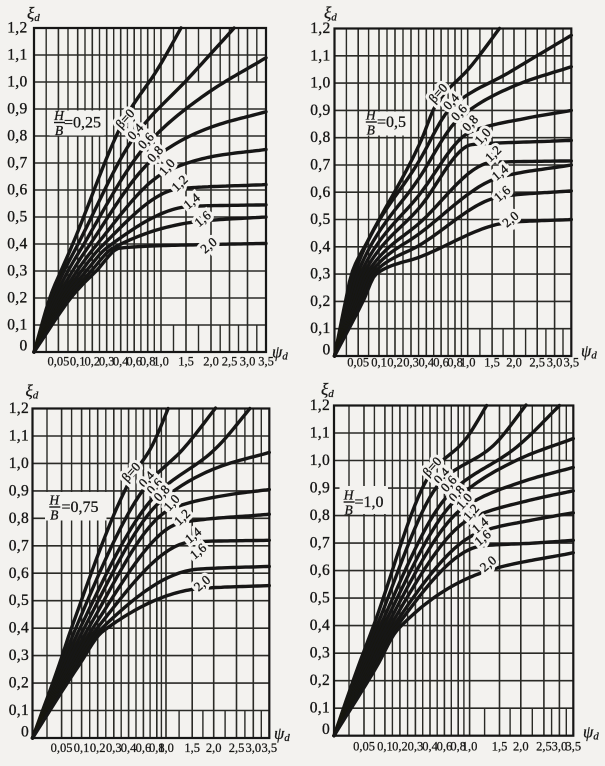 The height and width of the screenshot is (766, 605). I want to click on svg-text: =0,5, so click(391, 122).